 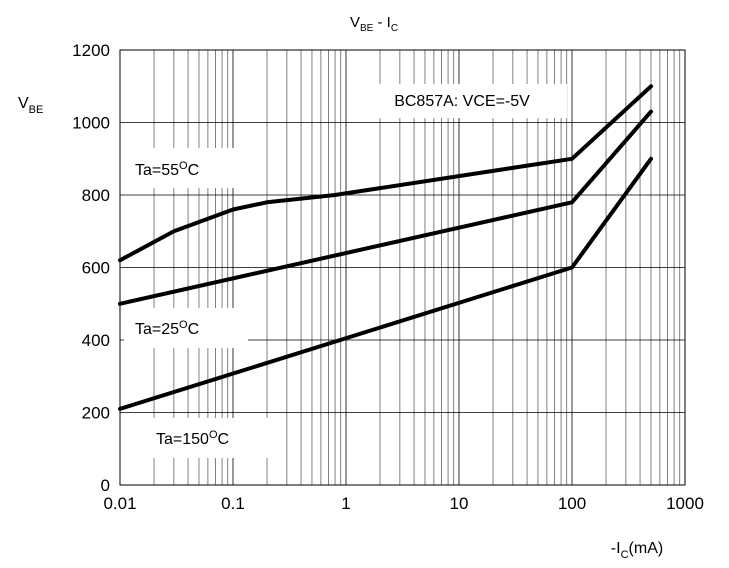 What do you see at coordinates (91, 50) in the screenshot?
I see `y-tick-label: 1200` at bounding box center [91, 50].